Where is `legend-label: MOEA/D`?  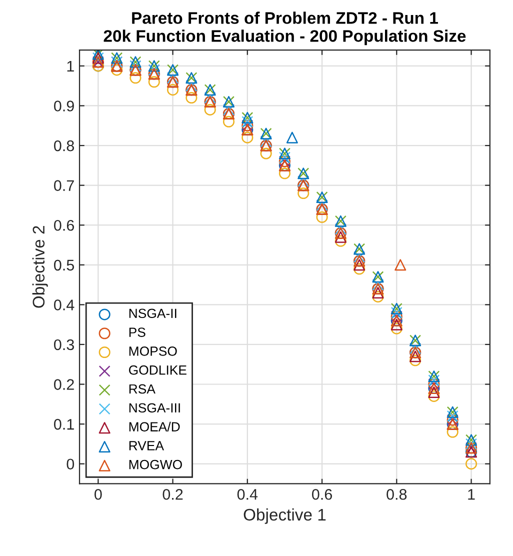 legend-label: MOEA/D is located at coordinates (154, 427).